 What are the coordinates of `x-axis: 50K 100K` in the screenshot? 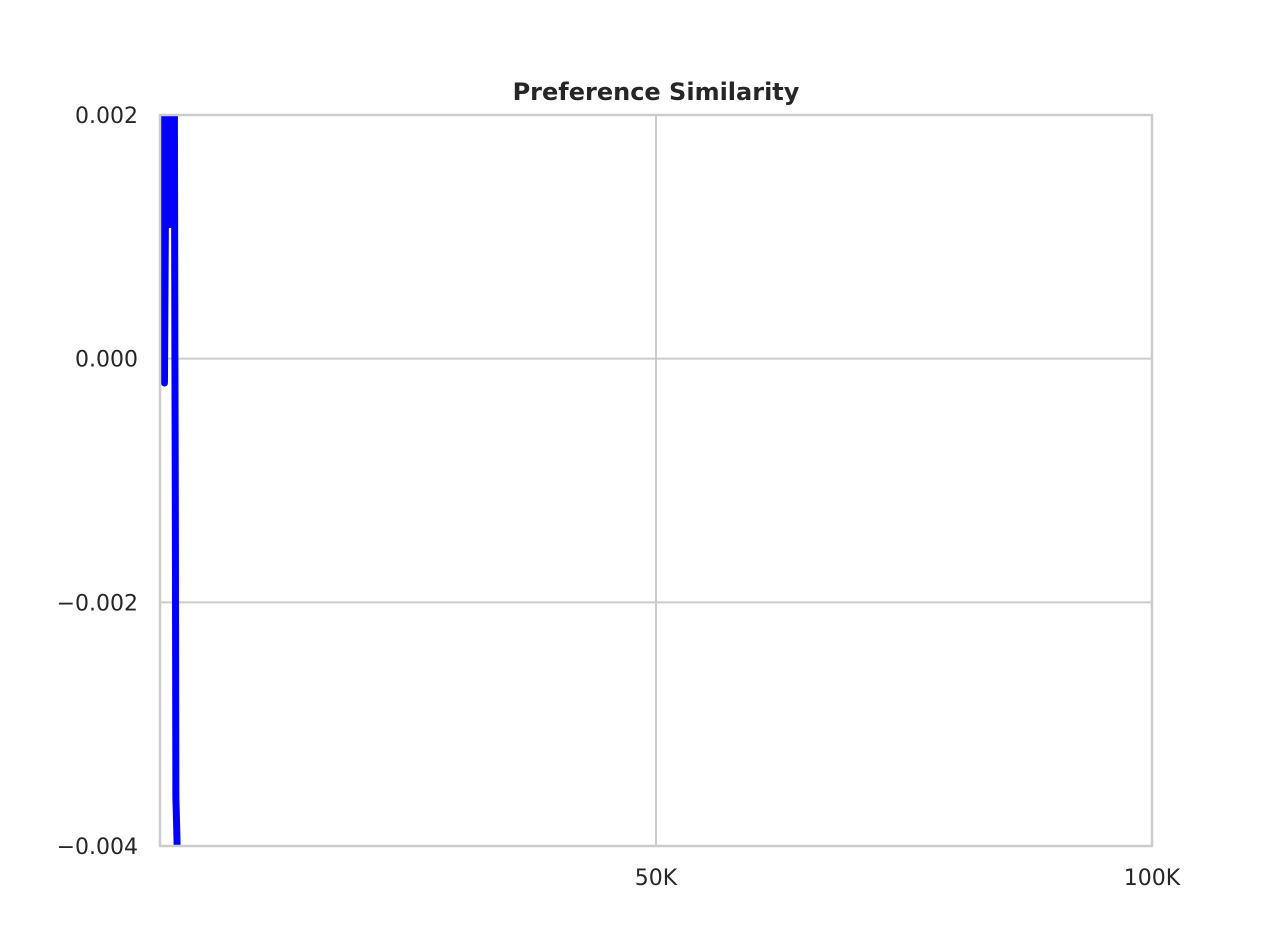 It's located at (908, 878).